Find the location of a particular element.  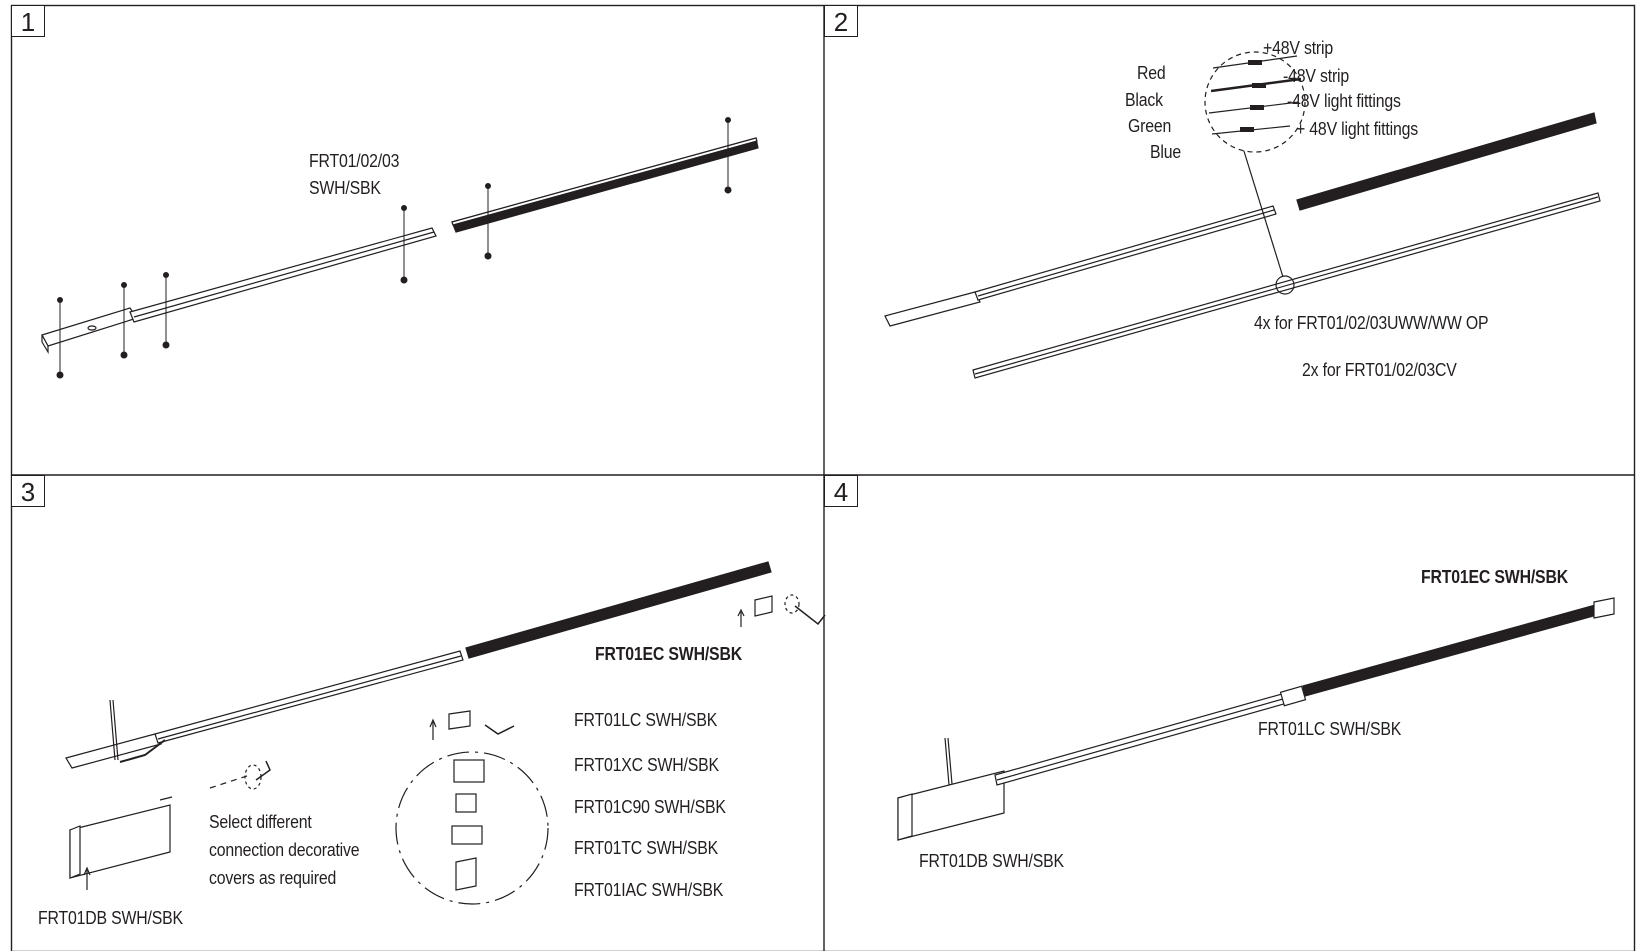

connector-c90 is located at coordinates (466, 803).